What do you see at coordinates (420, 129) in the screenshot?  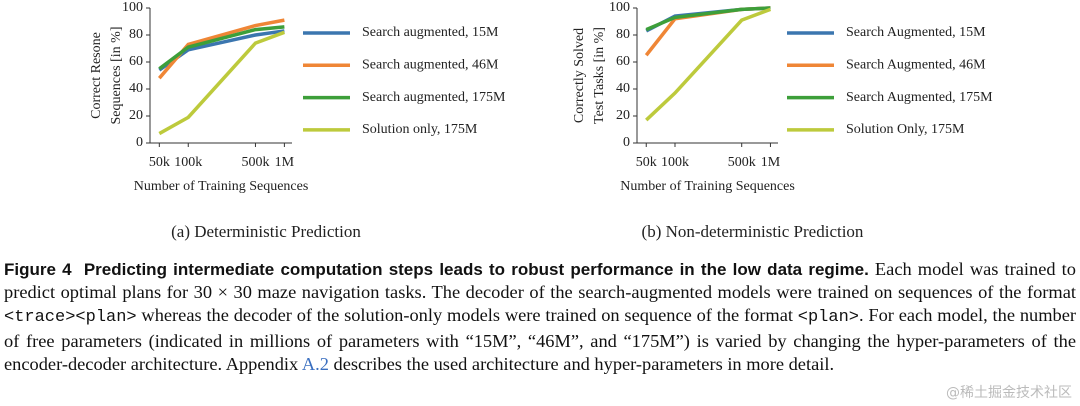 I see `legend-label: Solution only, 175M` at bounding box center [420, 129].